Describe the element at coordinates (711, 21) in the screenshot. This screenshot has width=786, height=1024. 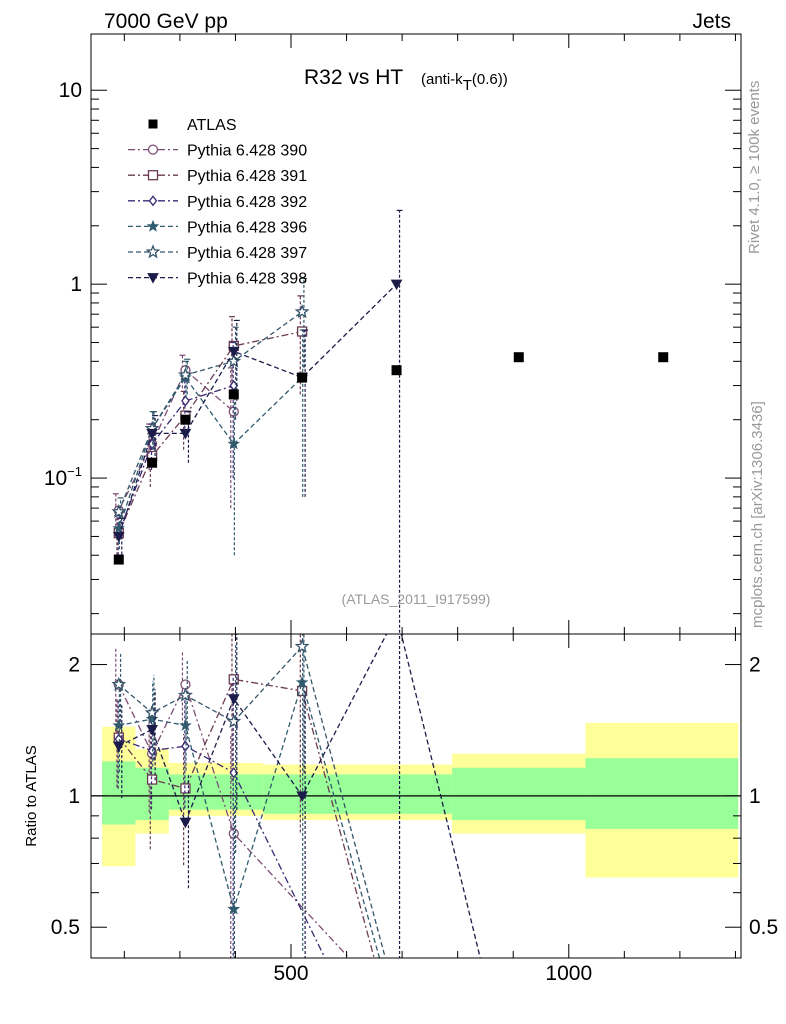
I see `header-right: Jets` at that location.